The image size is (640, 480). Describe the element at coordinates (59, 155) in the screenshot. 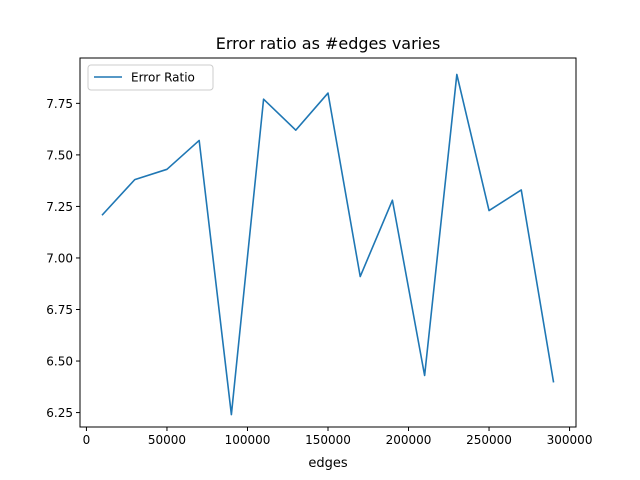

I see `y-tick-label: 7.50` at that location.